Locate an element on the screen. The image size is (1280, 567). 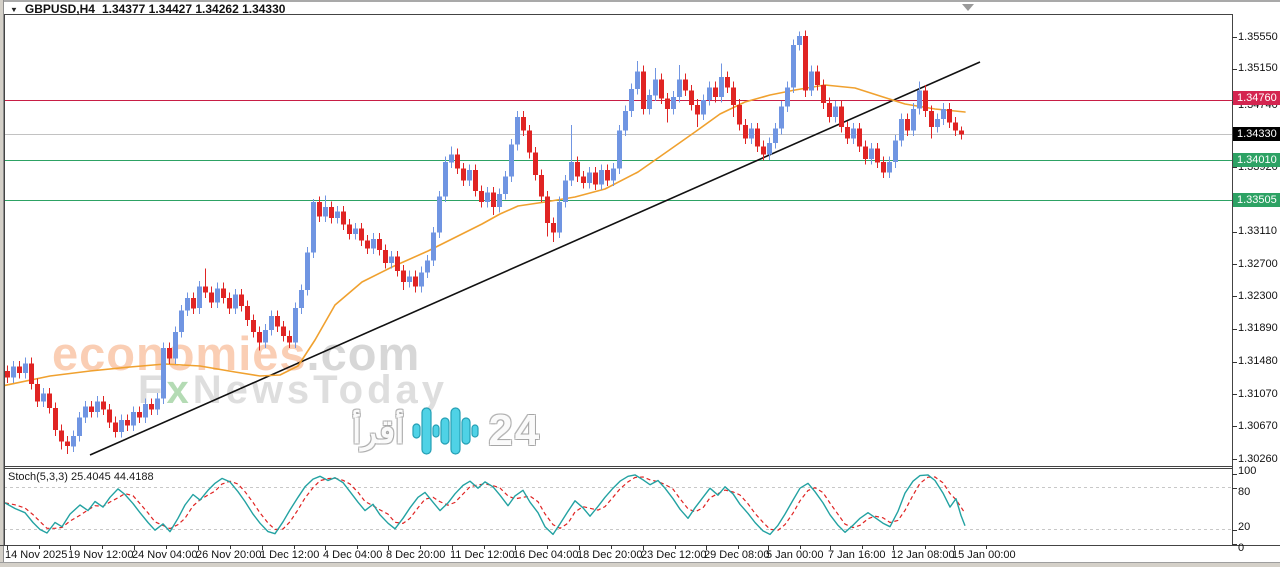
stochastic-d-value: 44.4188 is located at coordinates (133, 477).